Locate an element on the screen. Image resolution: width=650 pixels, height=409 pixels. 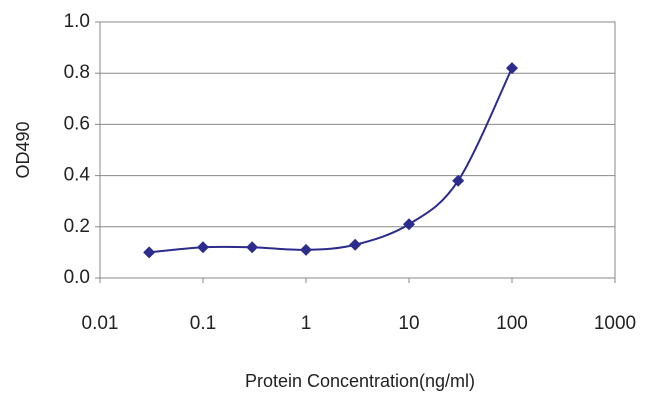
x-tick-label: 0.1 is located at coordinates (203, 323).